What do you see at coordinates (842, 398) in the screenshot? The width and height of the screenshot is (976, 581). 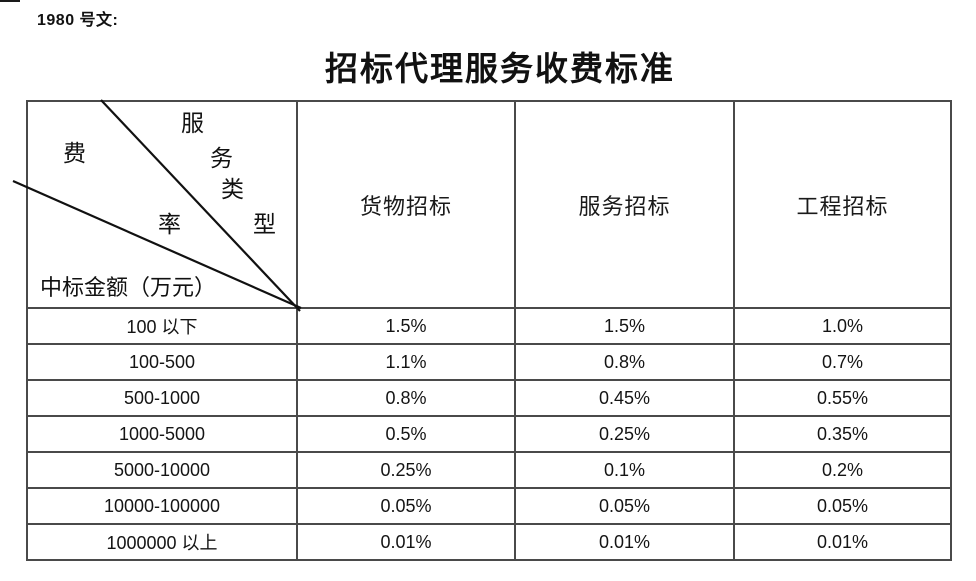 I see `rate-cell: 0.55%` at bounding box center [842, 398].